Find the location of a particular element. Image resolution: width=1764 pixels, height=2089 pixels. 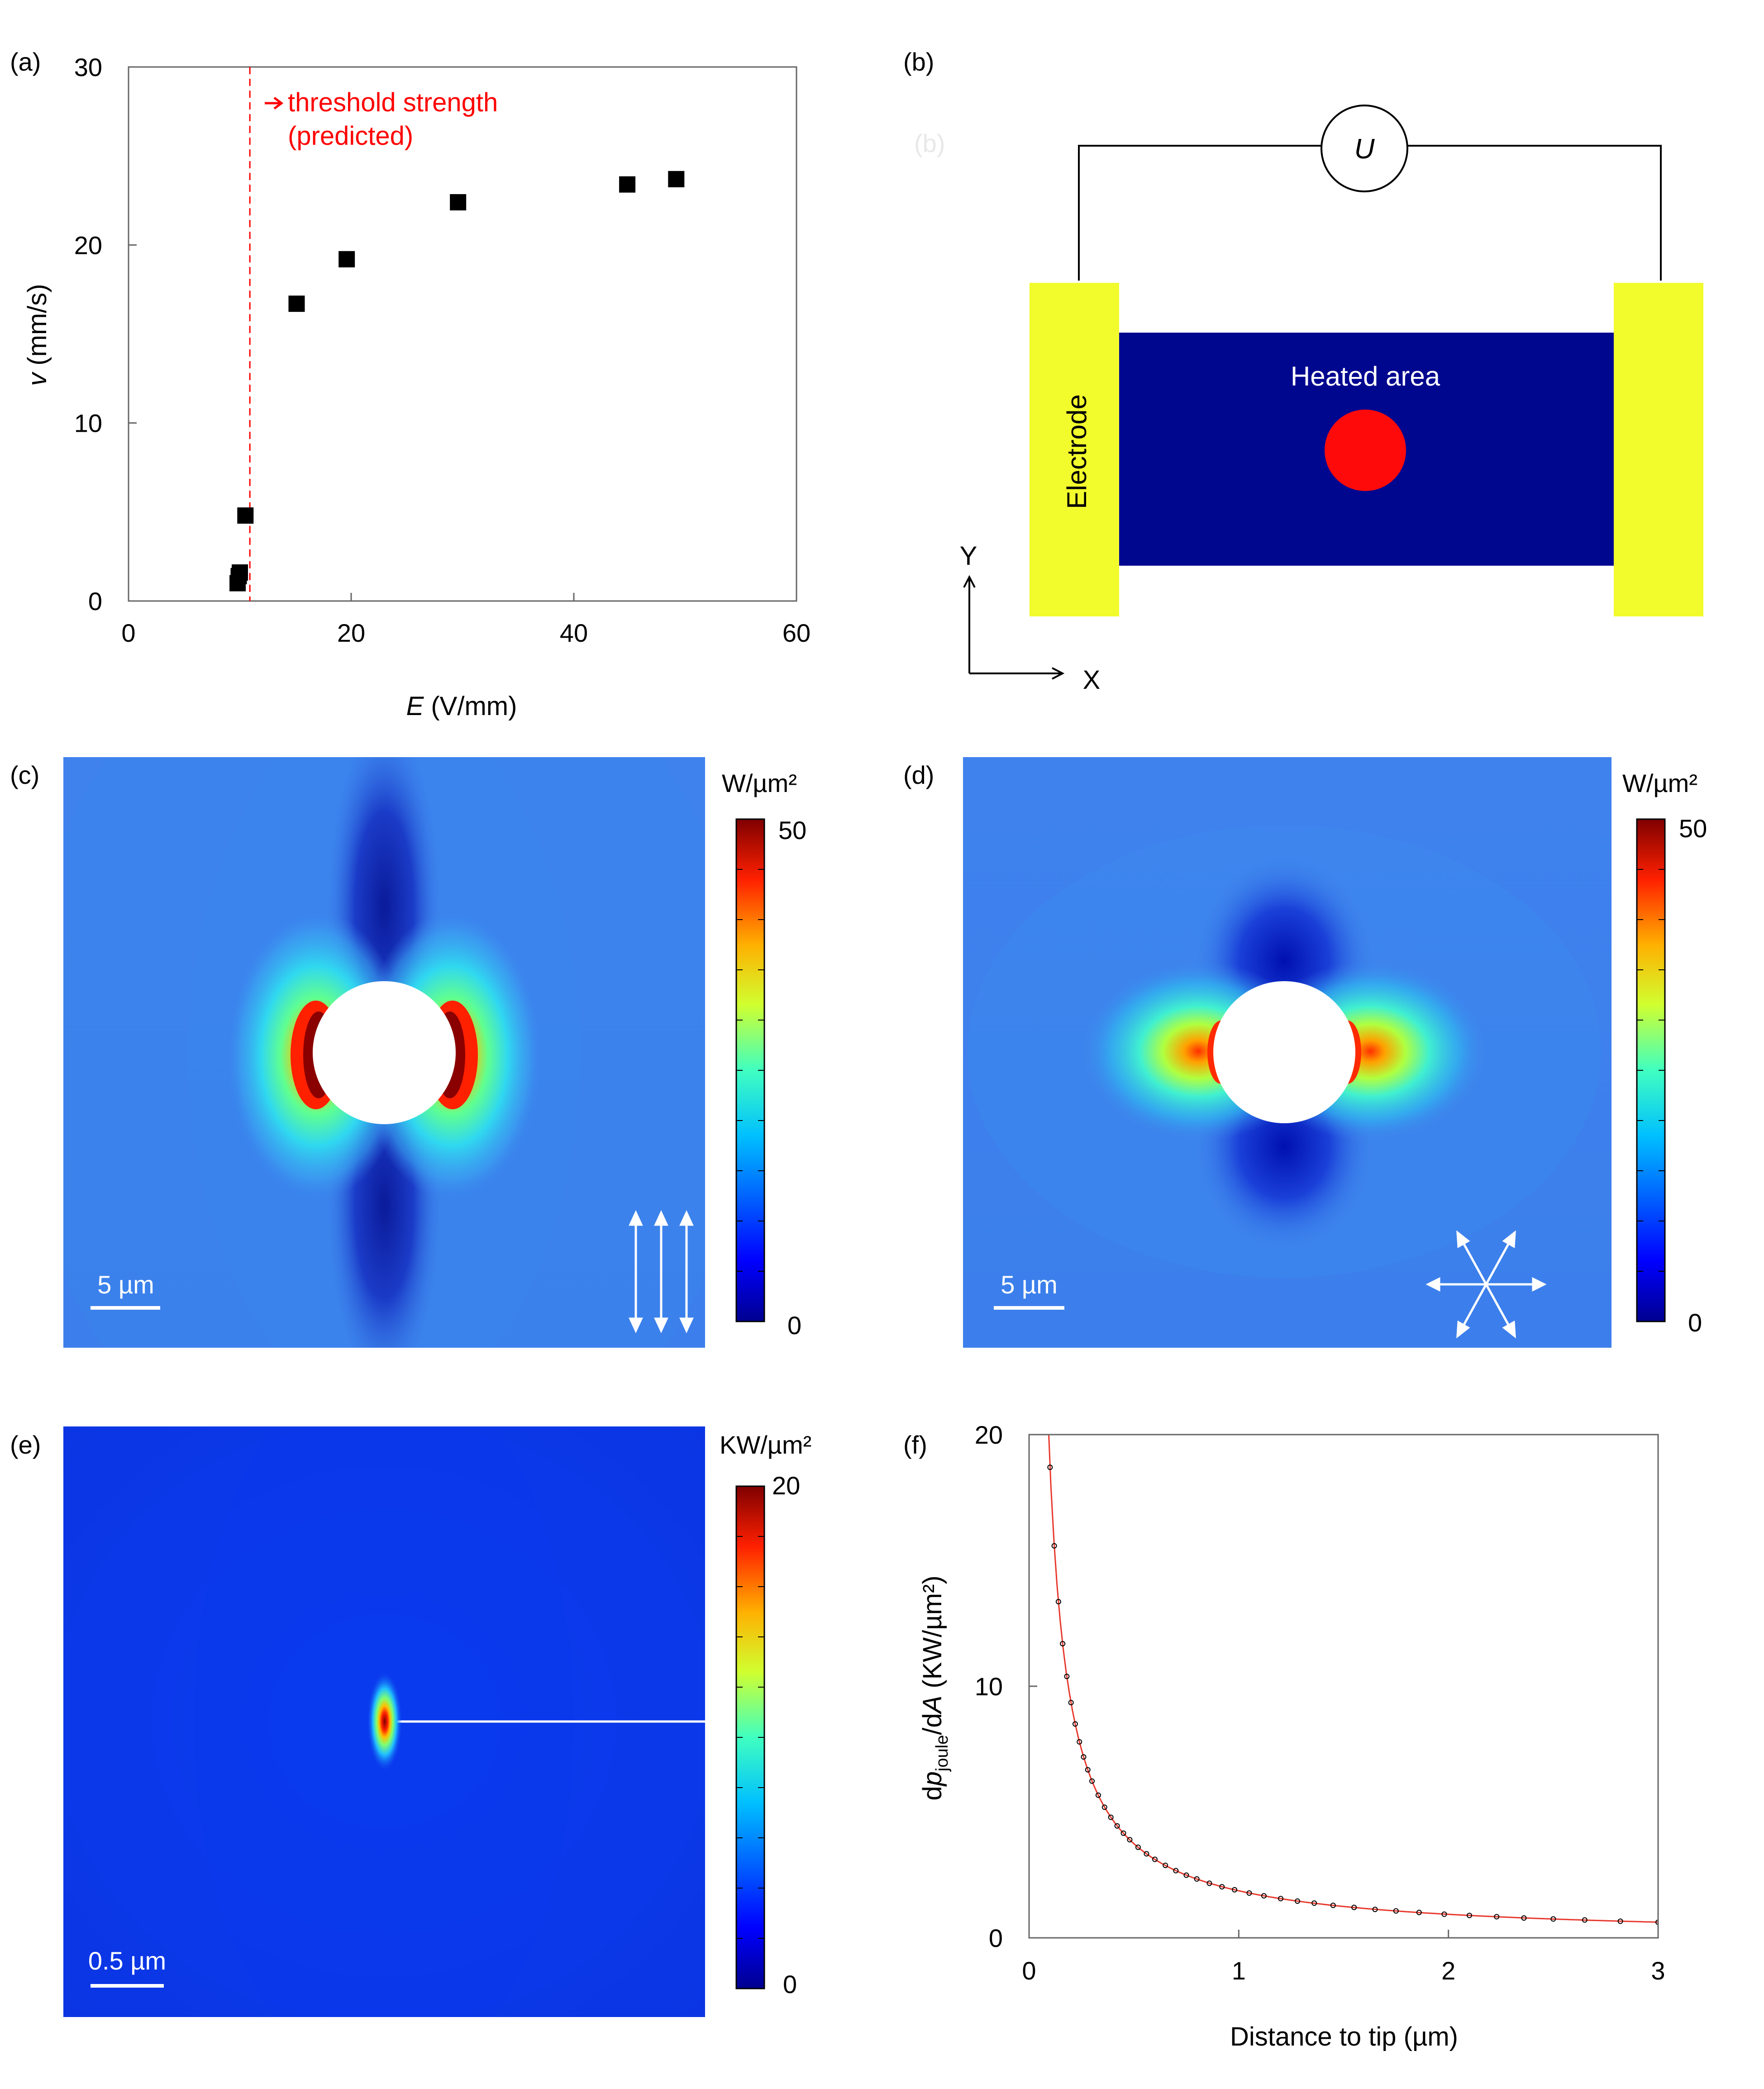

panel-a-plot-frame is located at coordinates (462, 334).